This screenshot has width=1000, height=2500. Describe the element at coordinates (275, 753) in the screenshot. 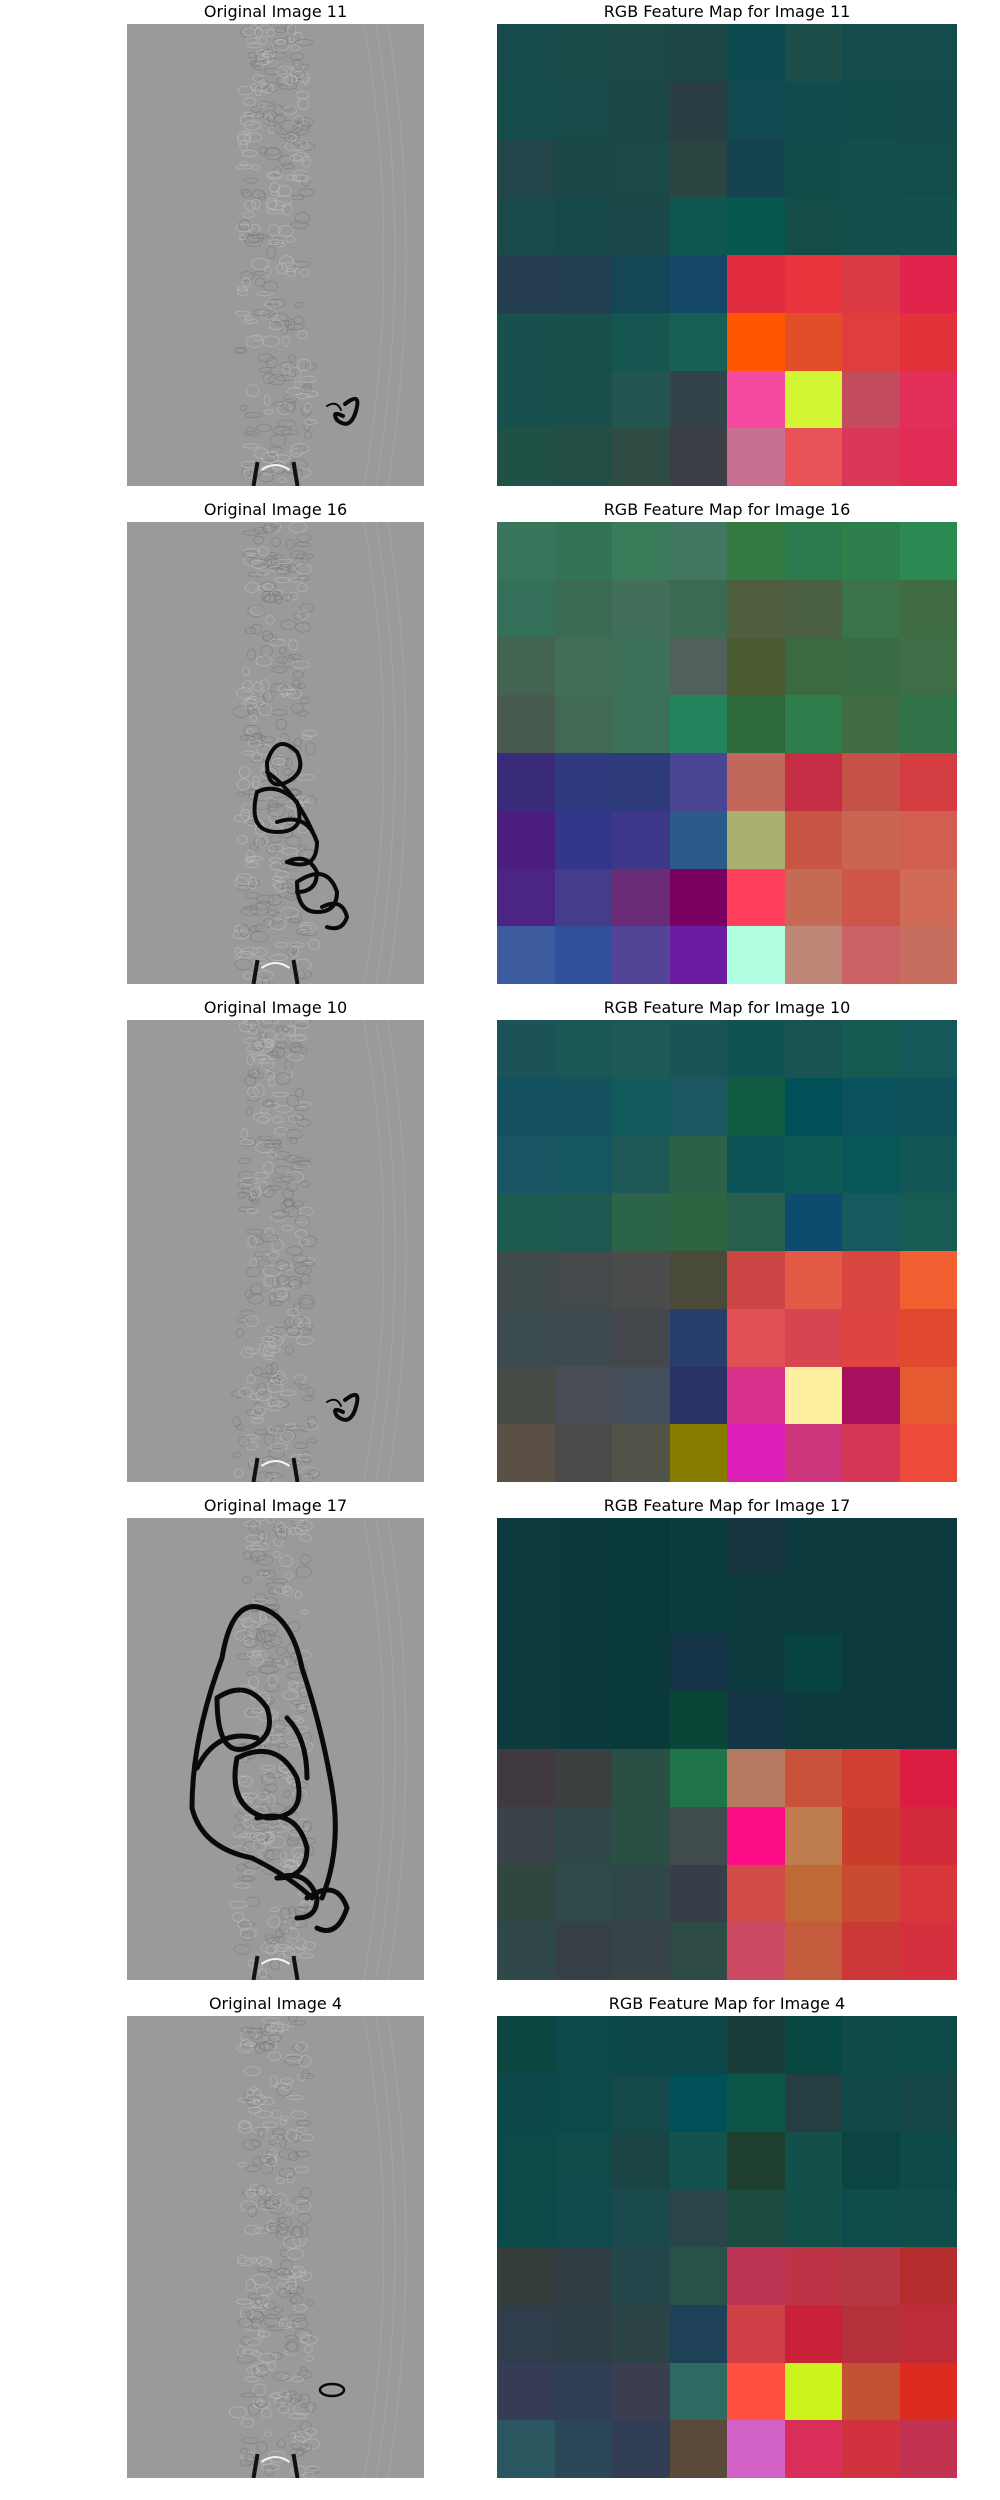

I see `original-image` at that location.